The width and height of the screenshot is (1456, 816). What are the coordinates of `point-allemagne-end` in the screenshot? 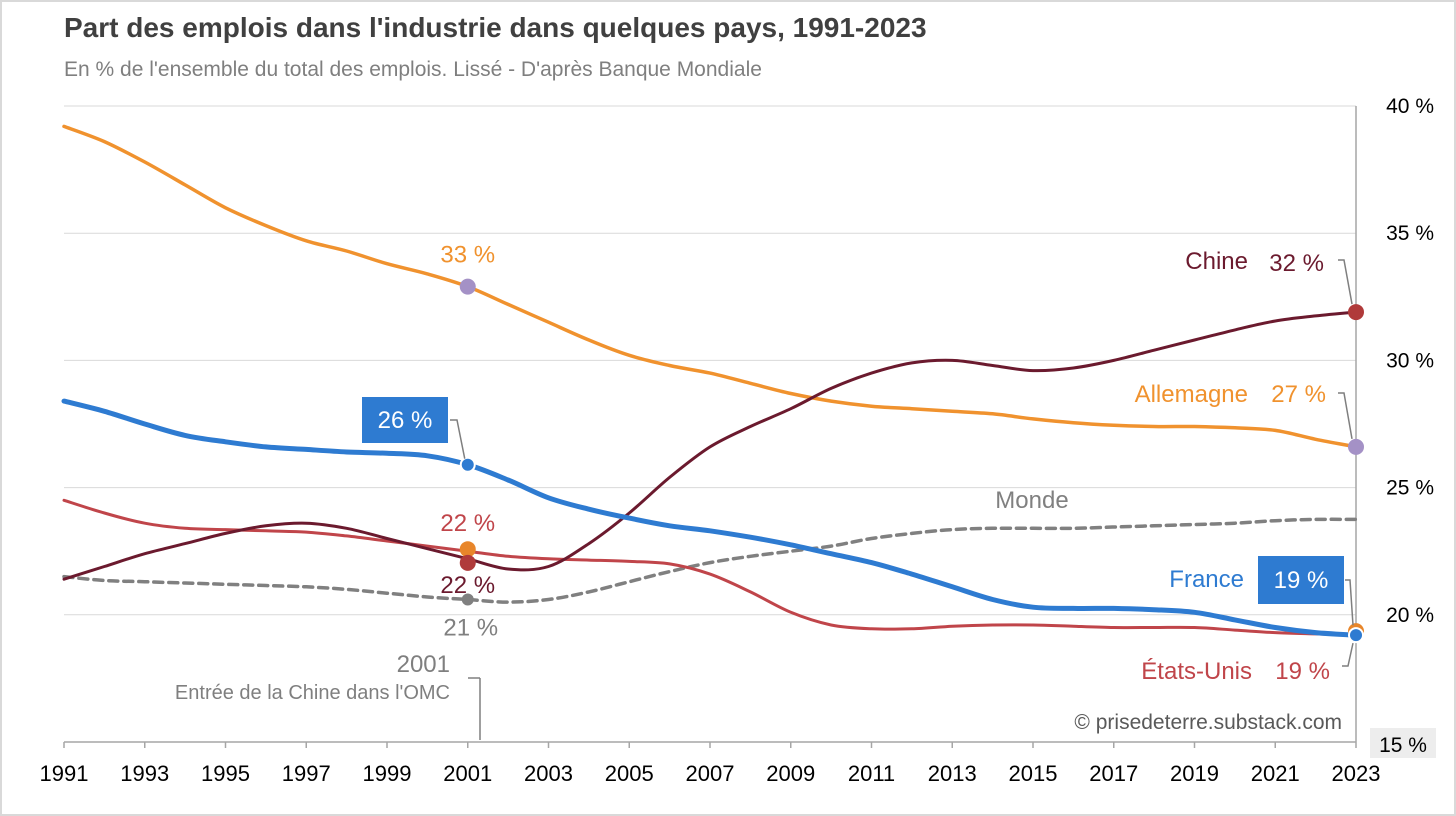 It's located at (1356, 446).